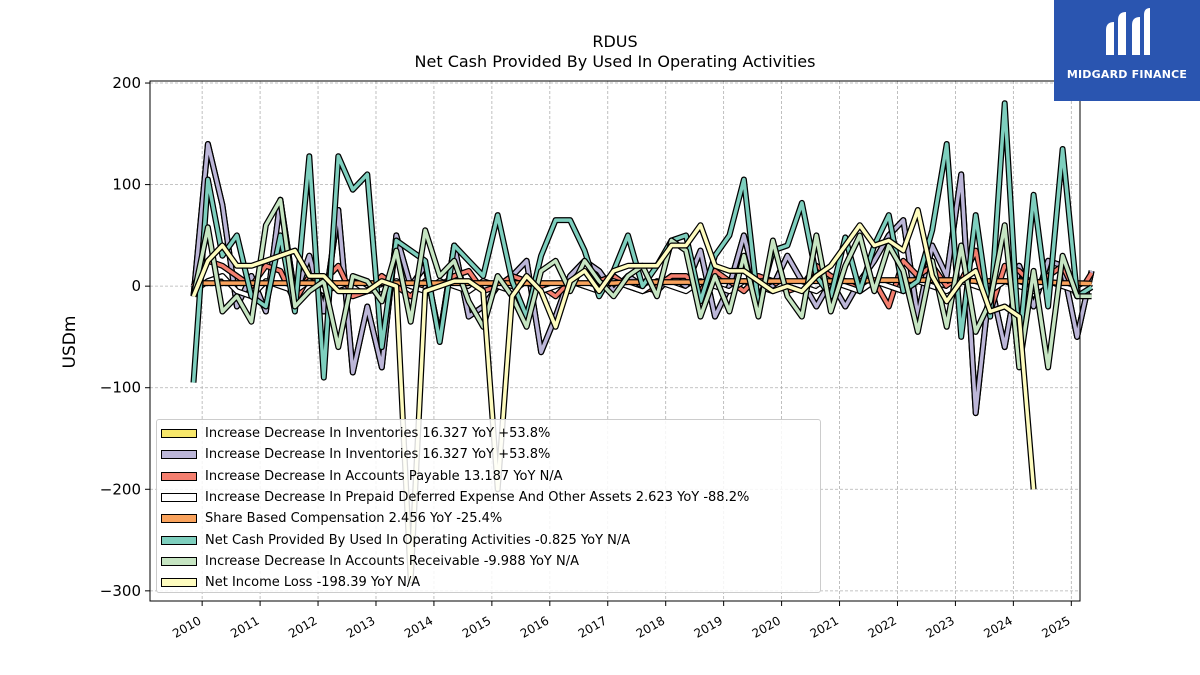 This screenshot has height=675, width=1200. I want to click on y-axis-label: USDm, so click(70, 342).